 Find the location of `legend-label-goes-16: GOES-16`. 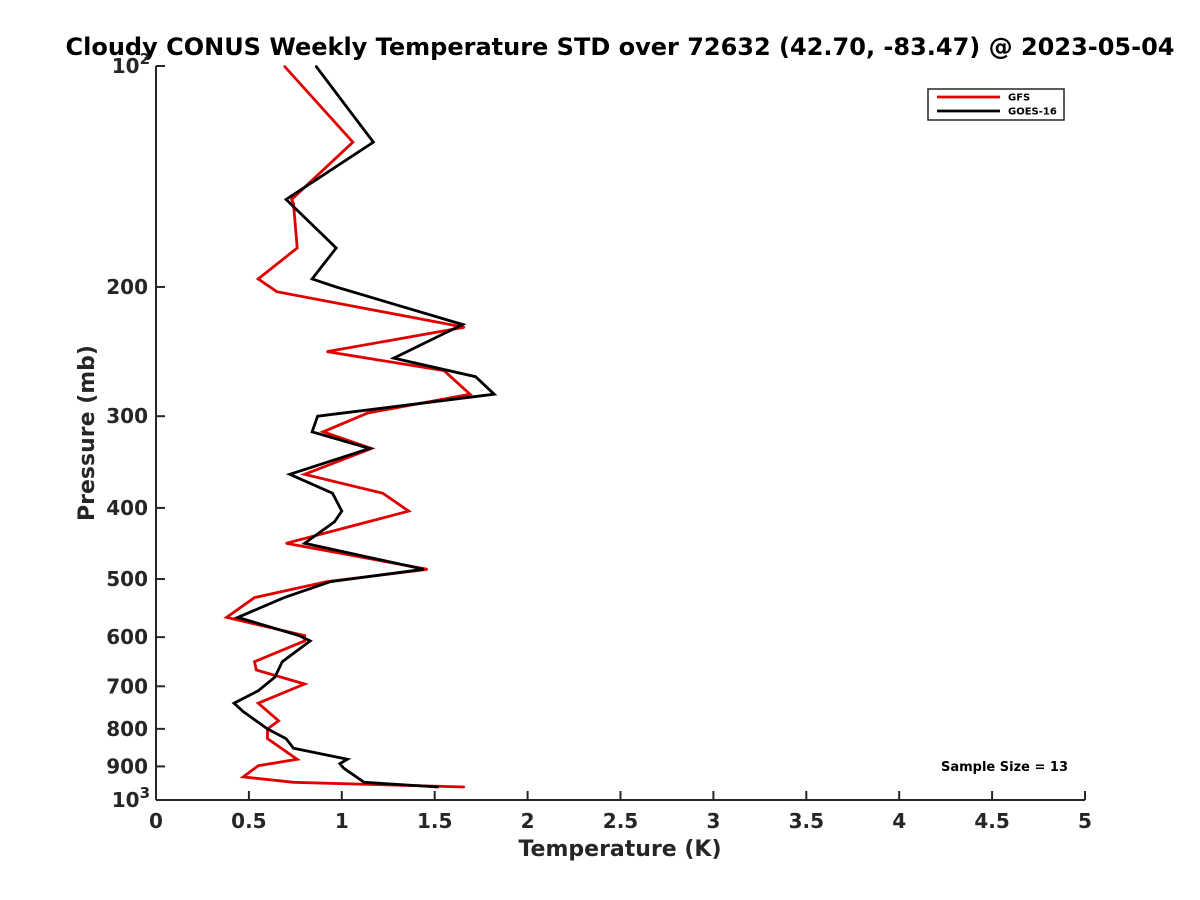

legend-label-goes-16: GOES-16 is located at coordinates (1032, 112).